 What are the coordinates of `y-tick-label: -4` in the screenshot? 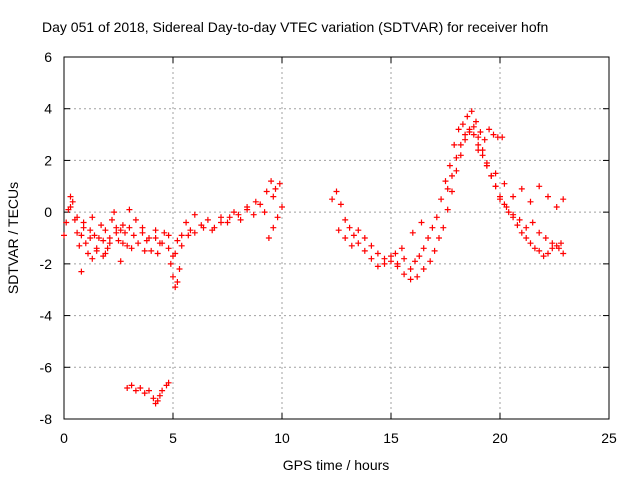 It's located at (46, 316).